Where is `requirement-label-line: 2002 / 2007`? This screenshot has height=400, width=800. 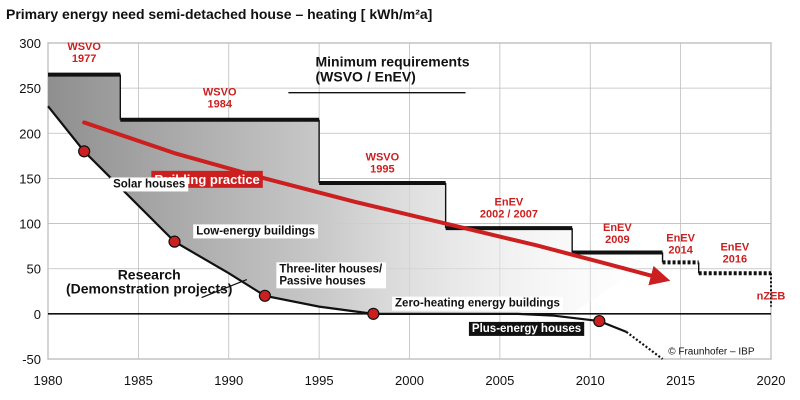 requirement-label-line: 2002 / 2007 is located at coordinates (509, 215).